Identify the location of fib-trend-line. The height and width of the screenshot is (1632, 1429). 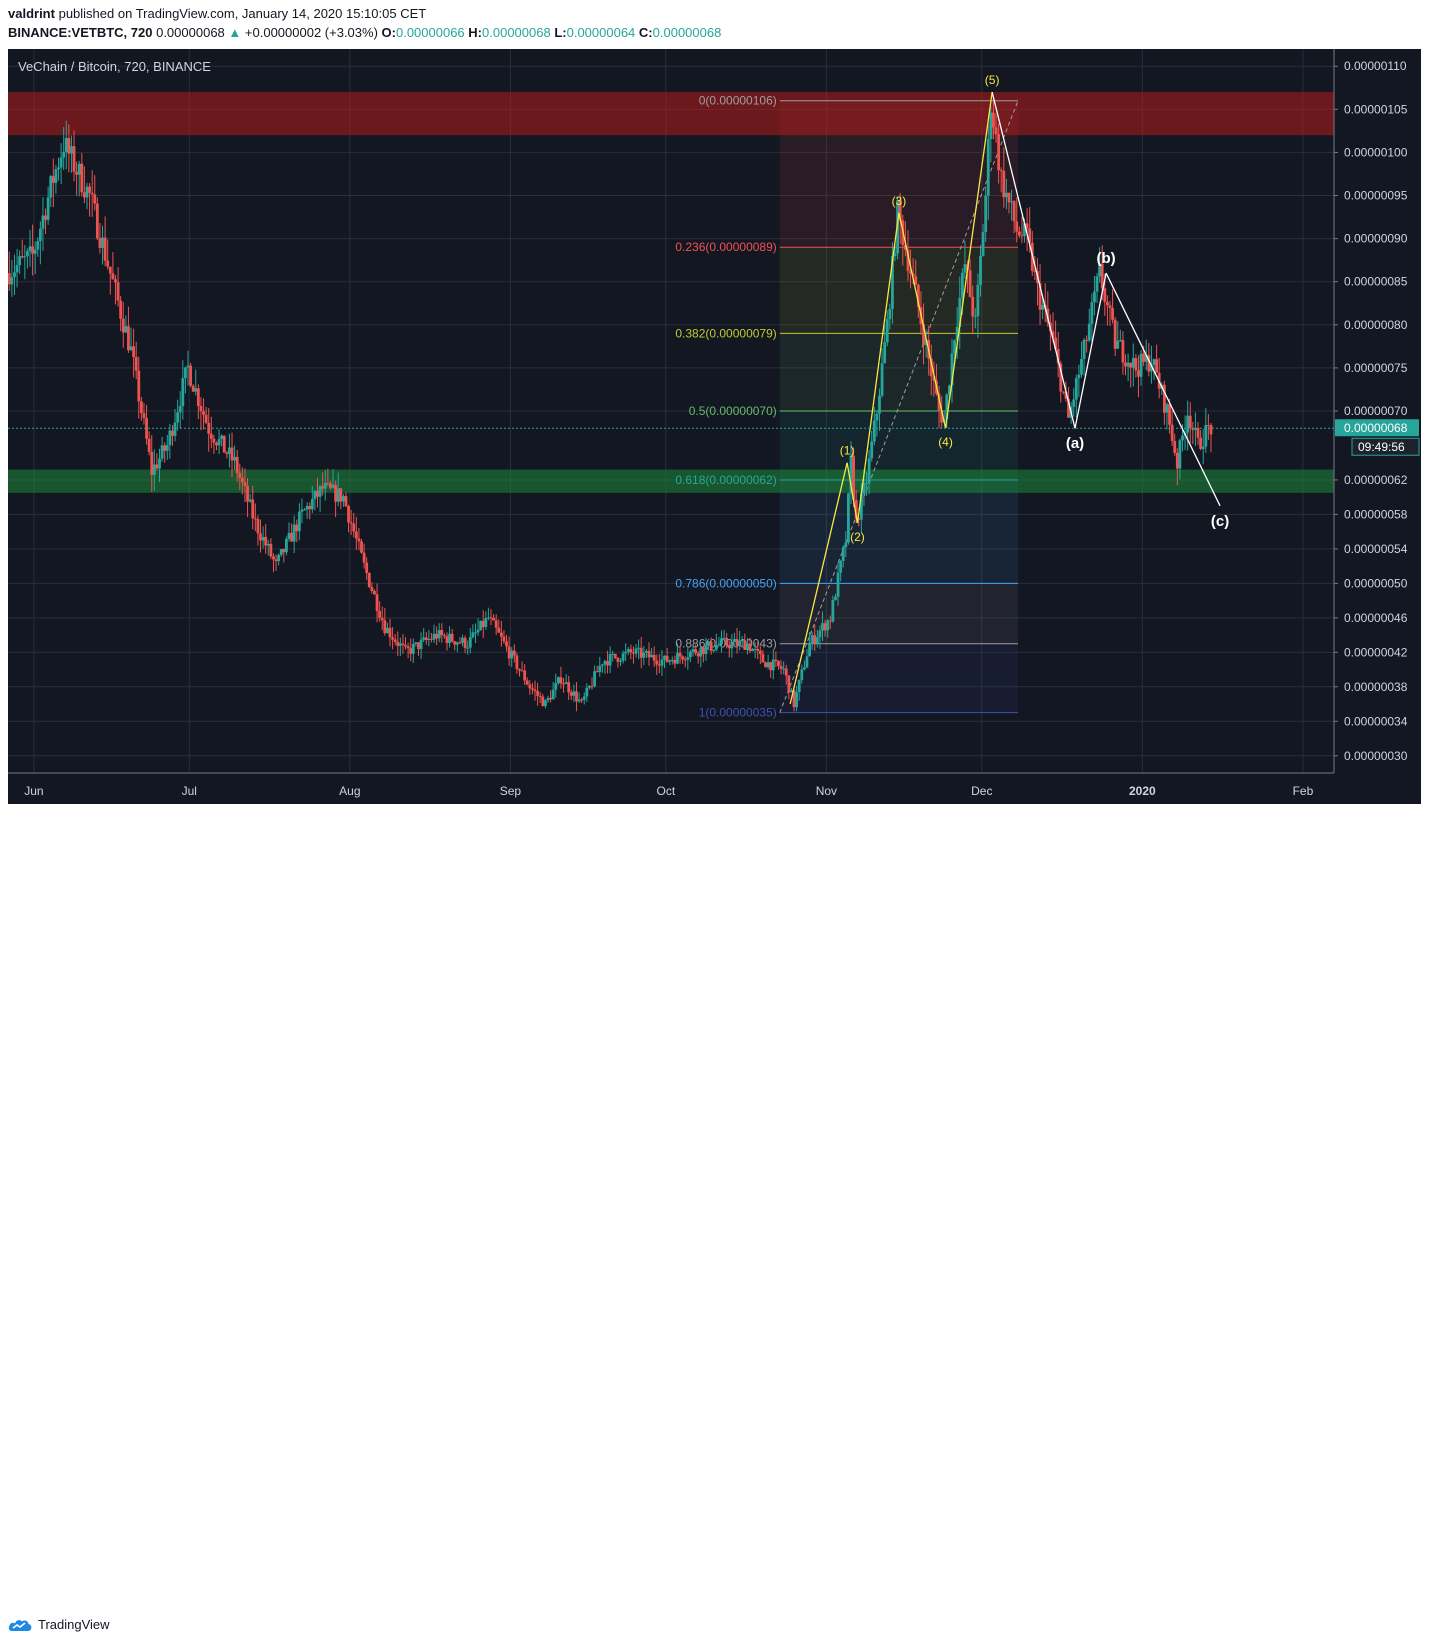
(899, 406).